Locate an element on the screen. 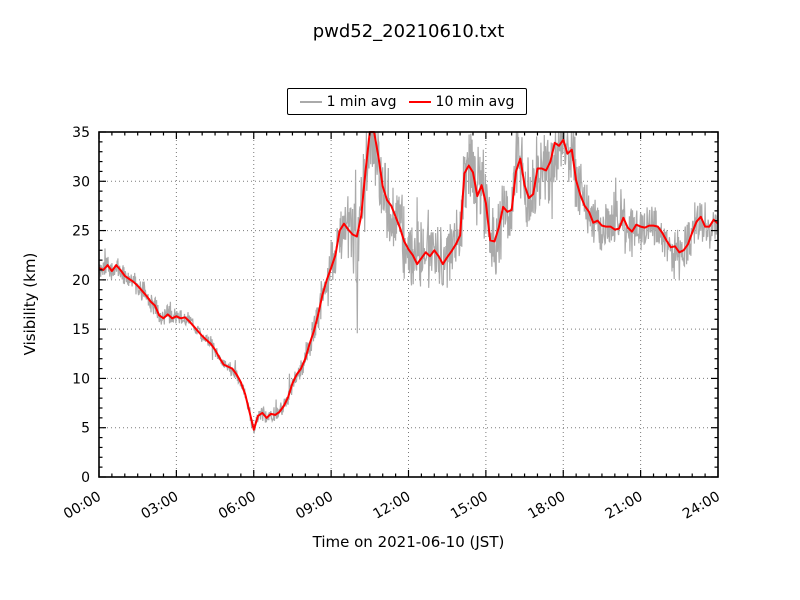 The width and height of the screenshot is (800, 600). x-tick-label: 06:00 is located at coordinates (237, 506).